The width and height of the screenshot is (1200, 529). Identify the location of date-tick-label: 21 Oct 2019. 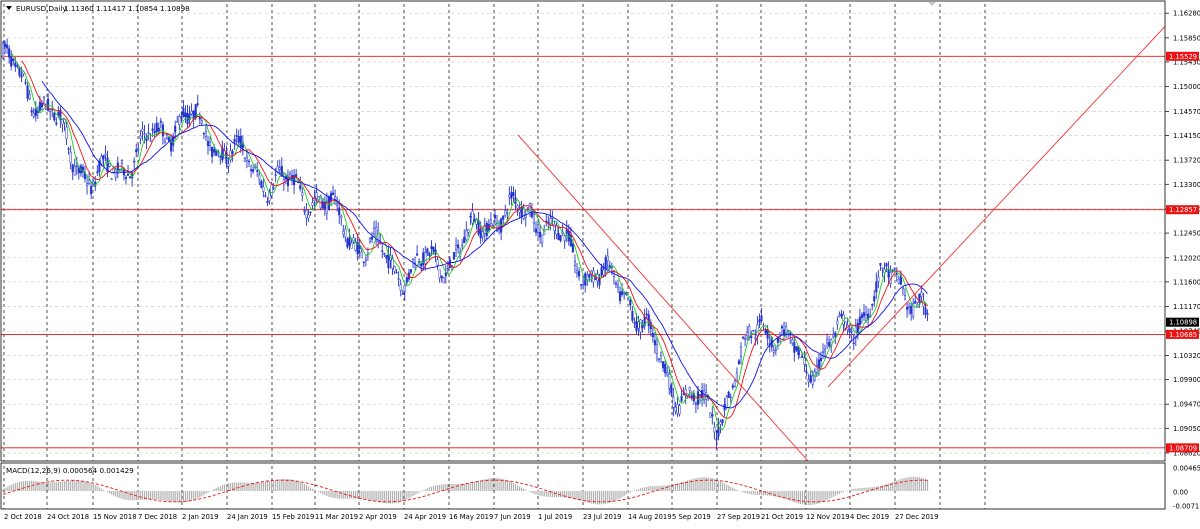
(782, 517).